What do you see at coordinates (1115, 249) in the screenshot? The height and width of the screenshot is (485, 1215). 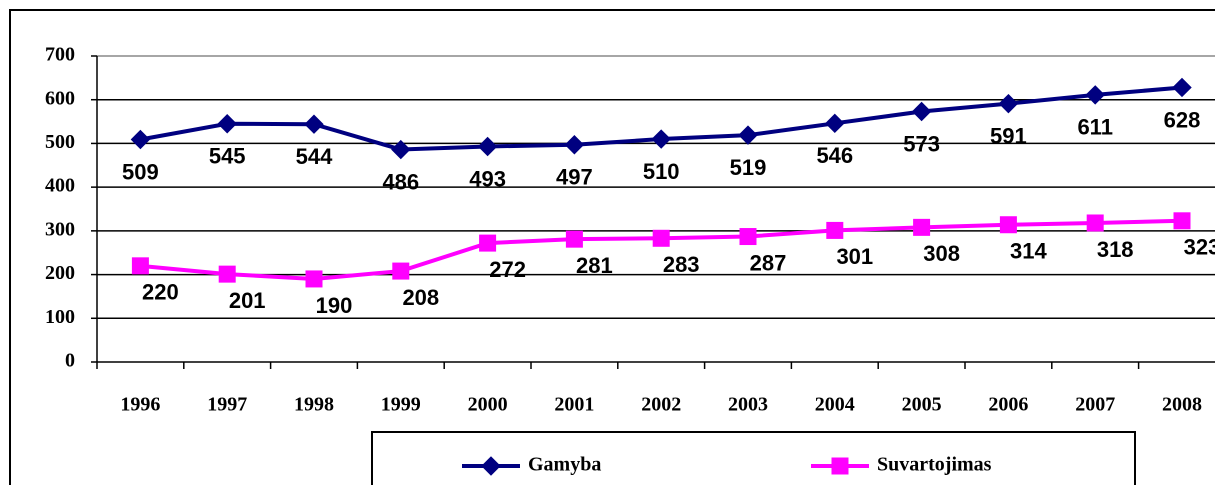 I see `data-label: 318` at bounding box center [1115, 249].